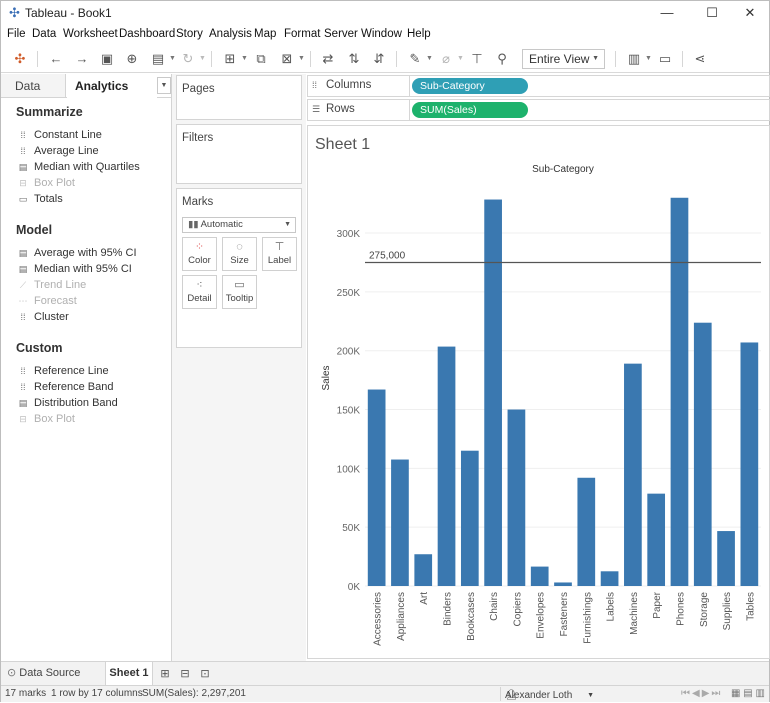 Image resolution: width=770 pixels, height=703 pixels. What do you see at coordinates (665, 58) in the screenshot?
I see `presentation-mode-icon: ▭` at bounding box center [665, 58].